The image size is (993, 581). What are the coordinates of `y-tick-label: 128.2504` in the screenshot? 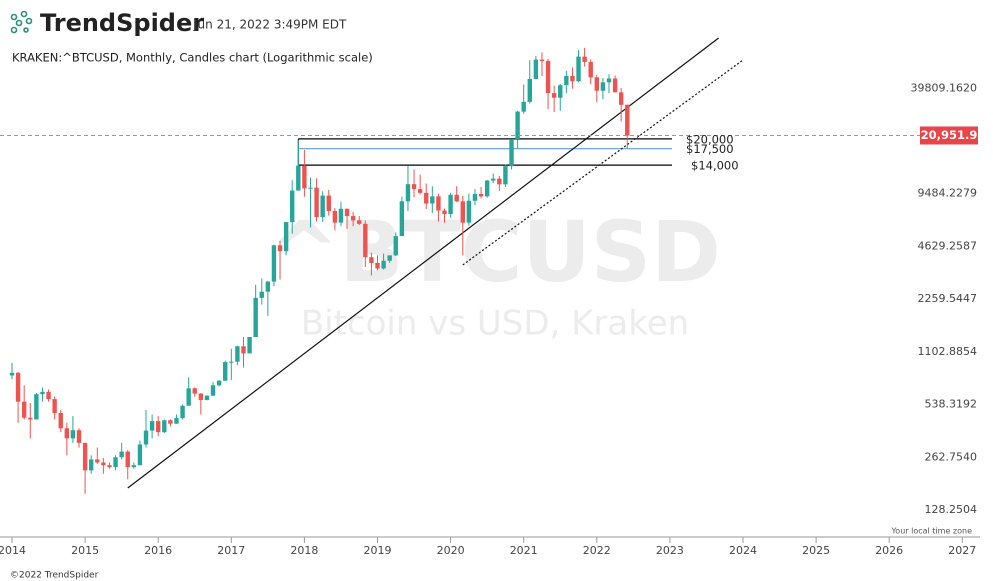 It's located at (951, 509).